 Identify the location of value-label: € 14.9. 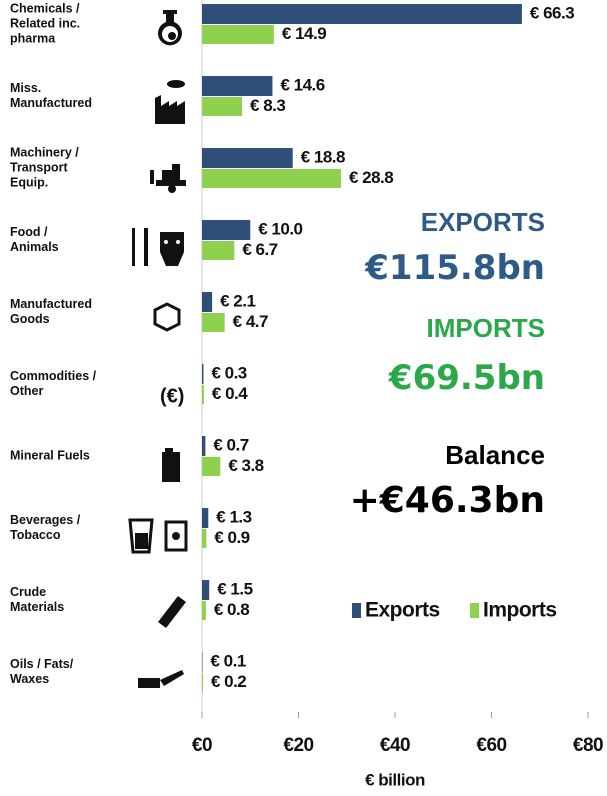
(304, 33).